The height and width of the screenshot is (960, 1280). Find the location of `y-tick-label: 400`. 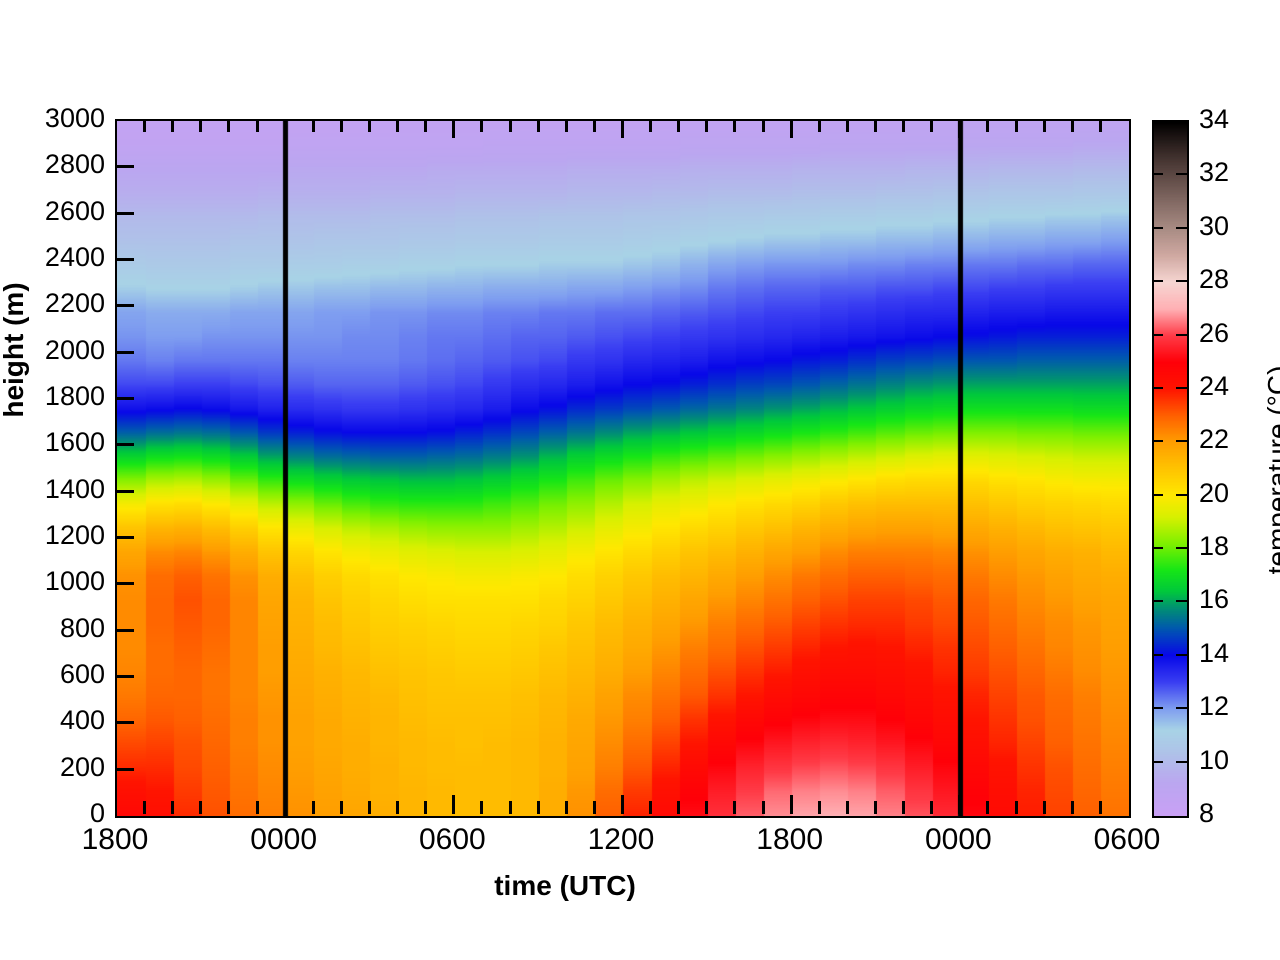

y-tick-label: 400 is located at coordinates (82, 720).